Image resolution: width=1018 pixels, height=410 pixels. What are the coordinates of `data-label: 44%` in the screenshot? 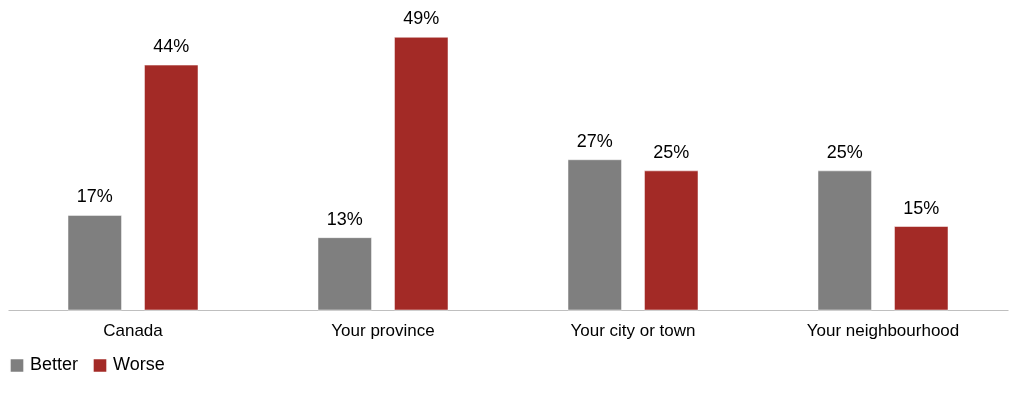 It's located at (171, 46).